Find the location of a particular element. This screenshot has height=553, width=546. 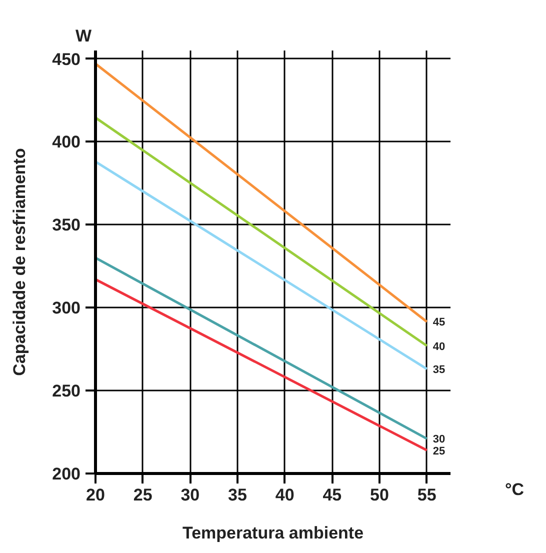

x-tick-label: 40 is located at coordinates (284, 495).